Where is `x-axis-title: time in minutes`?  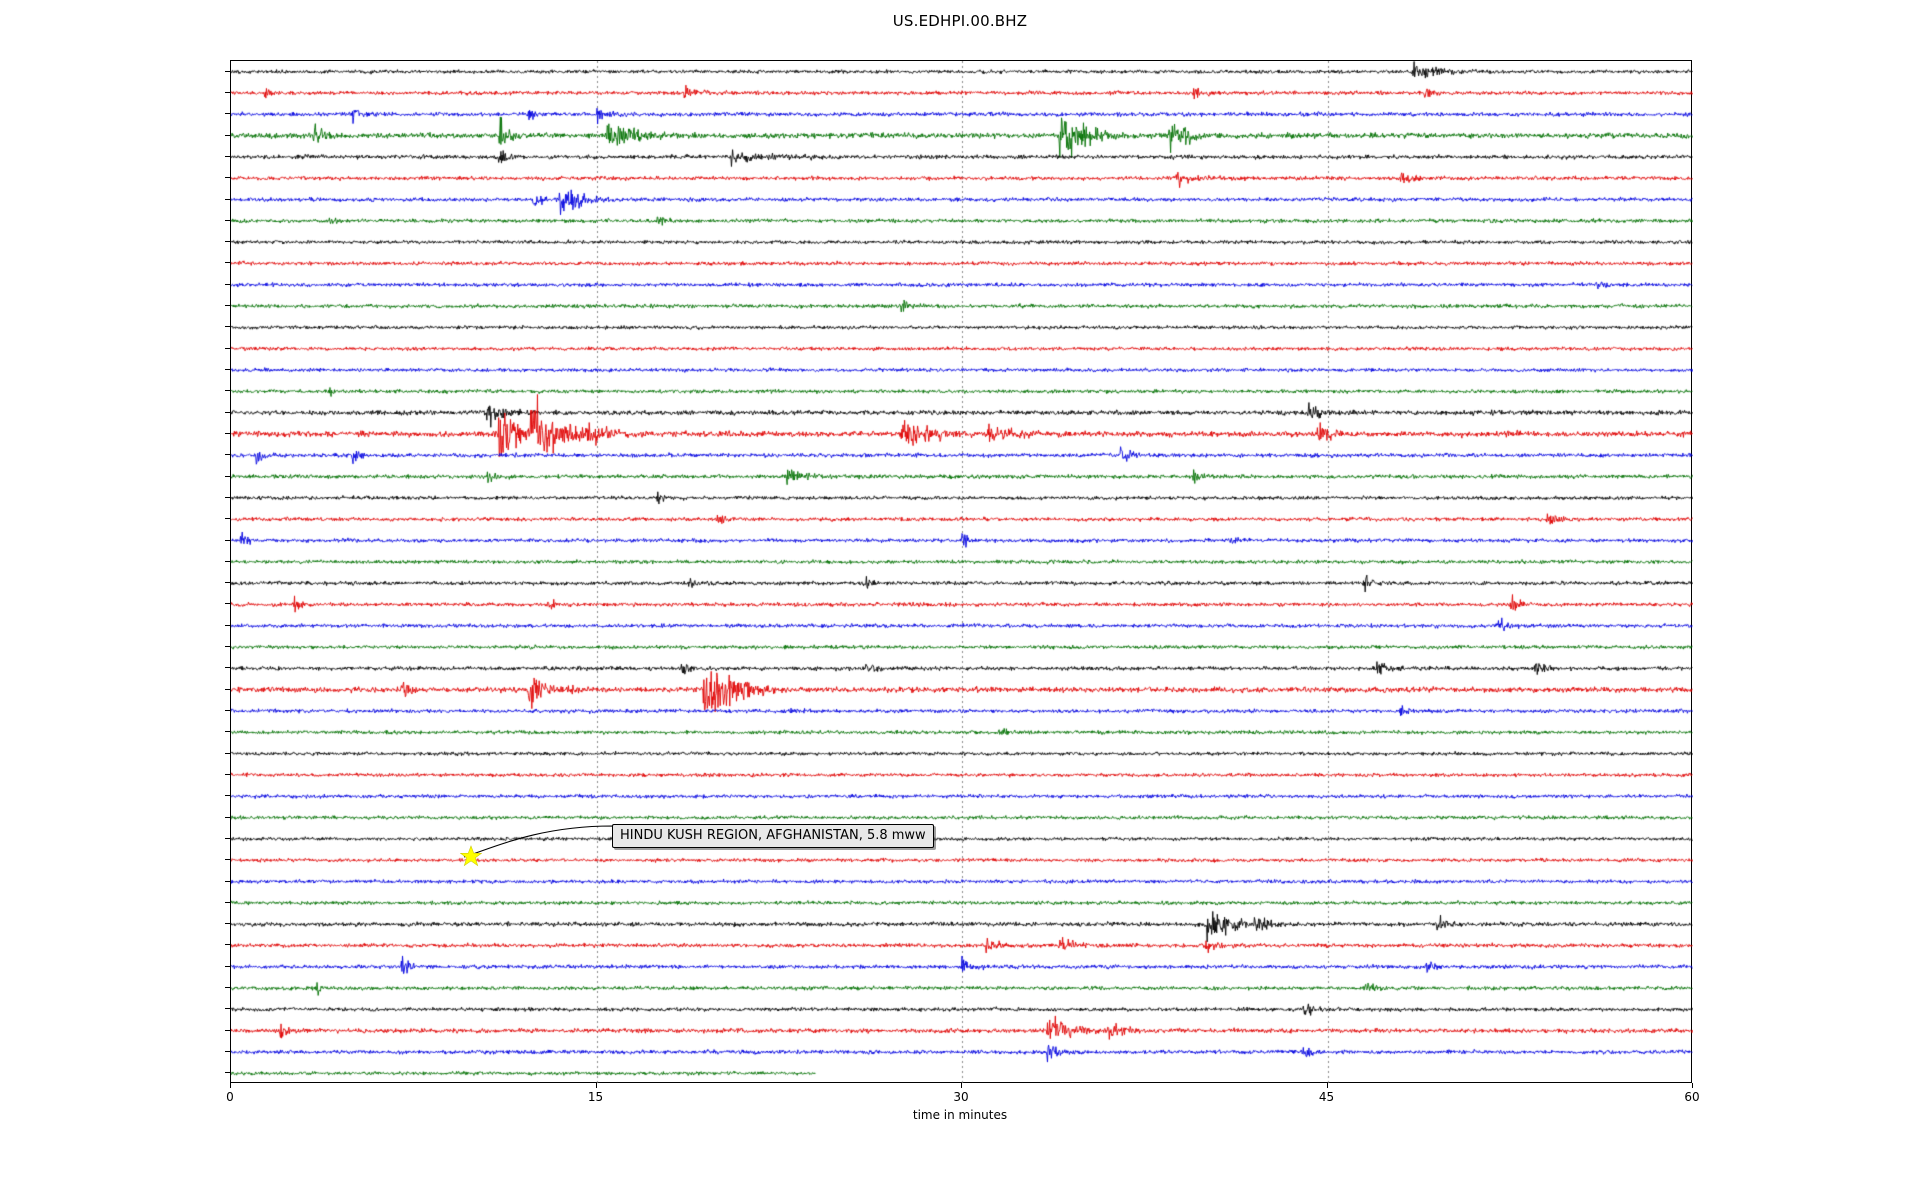 x-axis-title: time in minutes is located at coordinates (960, 1115).